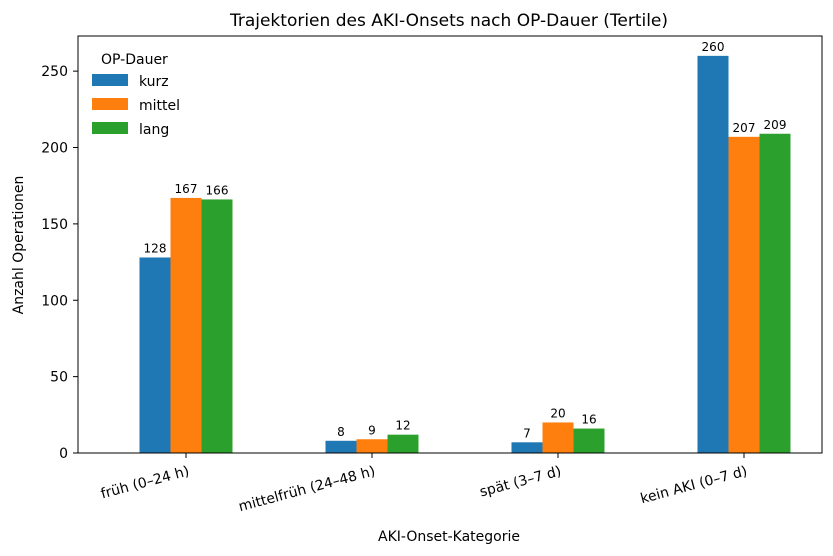  What do you see at coordinates (588, 420) in the screenshot?
I see `data-label-lang-2: 16` at bounding box center [588, 420].